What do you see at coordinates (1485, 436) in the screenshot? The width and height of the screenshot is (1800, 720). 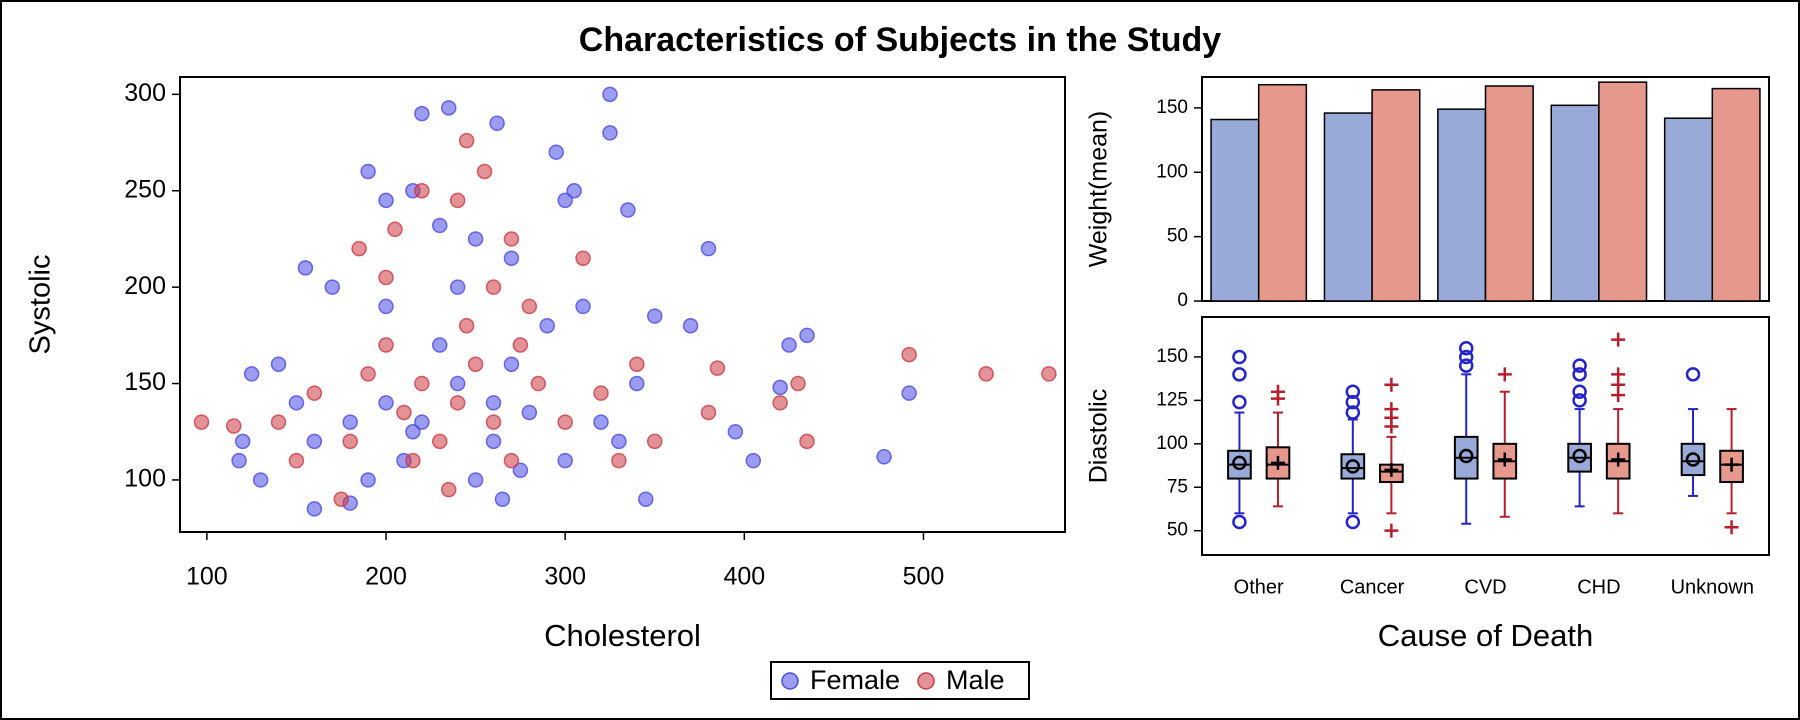 I see `plot-frame` at bounding box center [1485, 436].